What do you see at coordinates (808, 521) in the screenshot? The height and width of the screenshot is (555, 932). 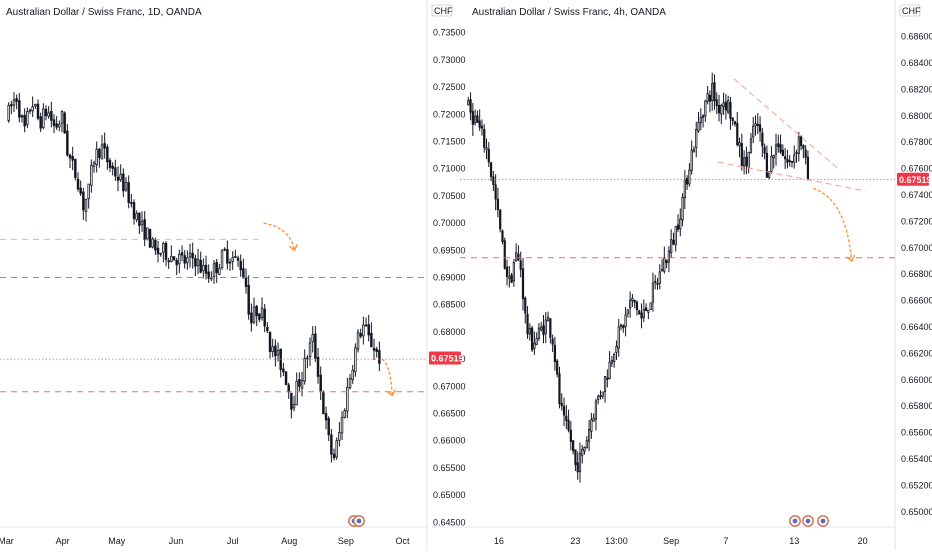 I see `event-icon-dot` at bounding box center [808, 521].